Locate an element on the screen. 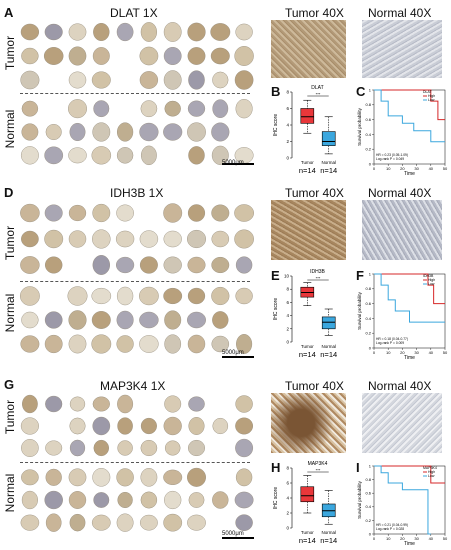 This screenshot has height=550, width=451. panel-a-normal-tma is located at coordinates (137, 132).